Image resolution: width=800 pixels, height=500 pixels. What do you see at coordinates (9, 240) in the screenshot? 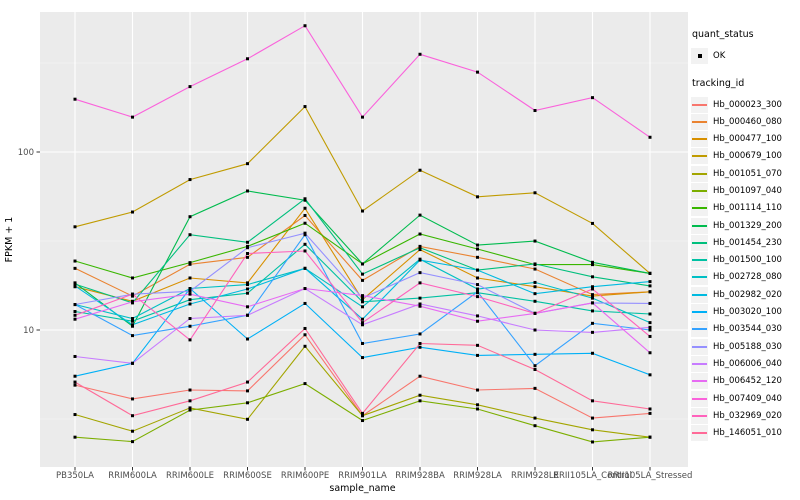
I see `y-axis-title: FPKM + 1` at bounding box center [9, 240].